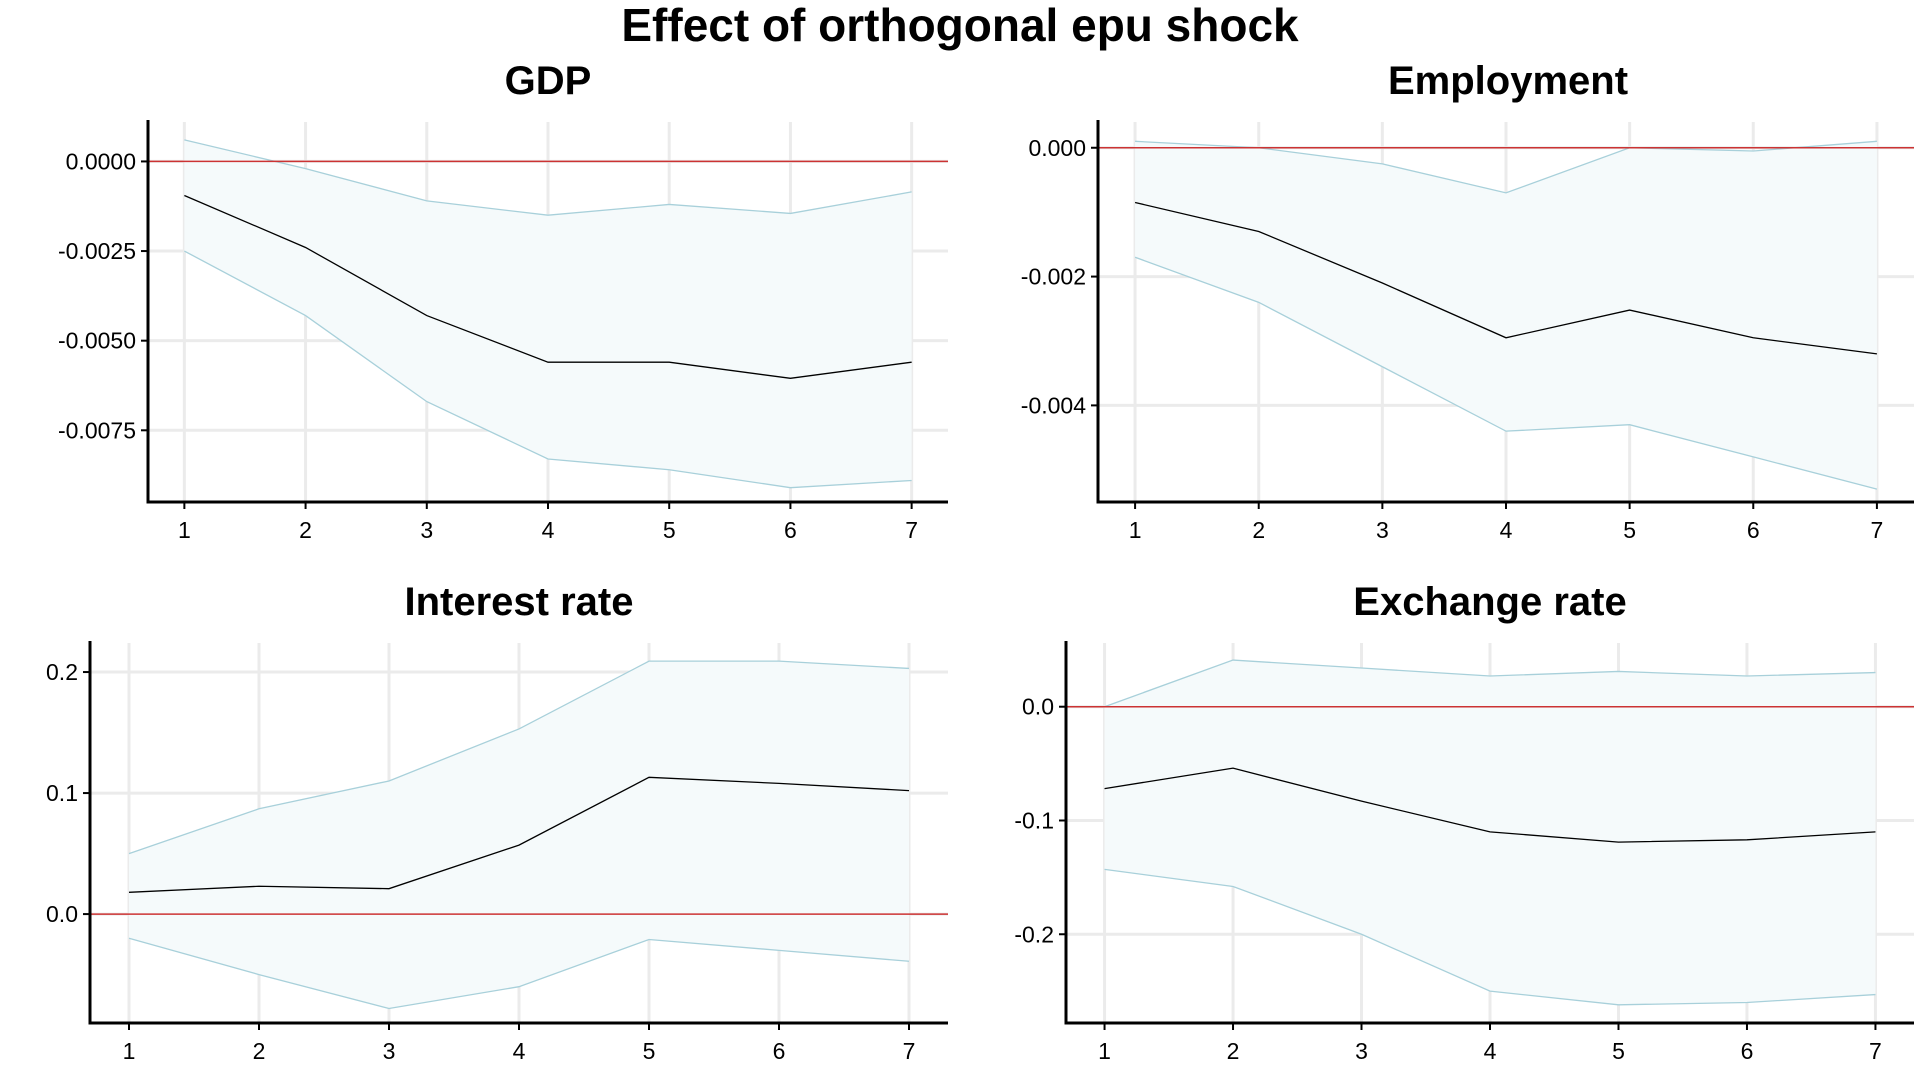 The height and width of the screenshot is (1080, 1920). What do you see at coordinates (1053, 277) in the screenshot?
I see `y-tick-label: -0.002` at bounding box center [1053, 277].